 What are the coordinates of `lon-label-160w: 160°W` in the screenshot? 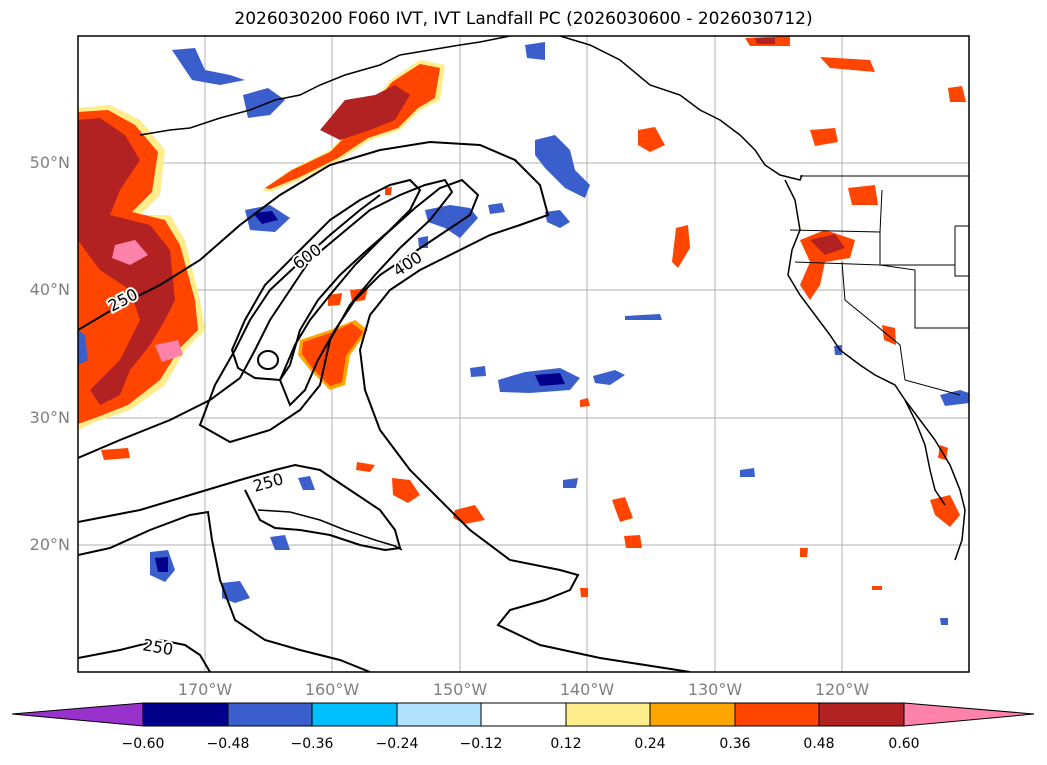 It's located at (332, 689).